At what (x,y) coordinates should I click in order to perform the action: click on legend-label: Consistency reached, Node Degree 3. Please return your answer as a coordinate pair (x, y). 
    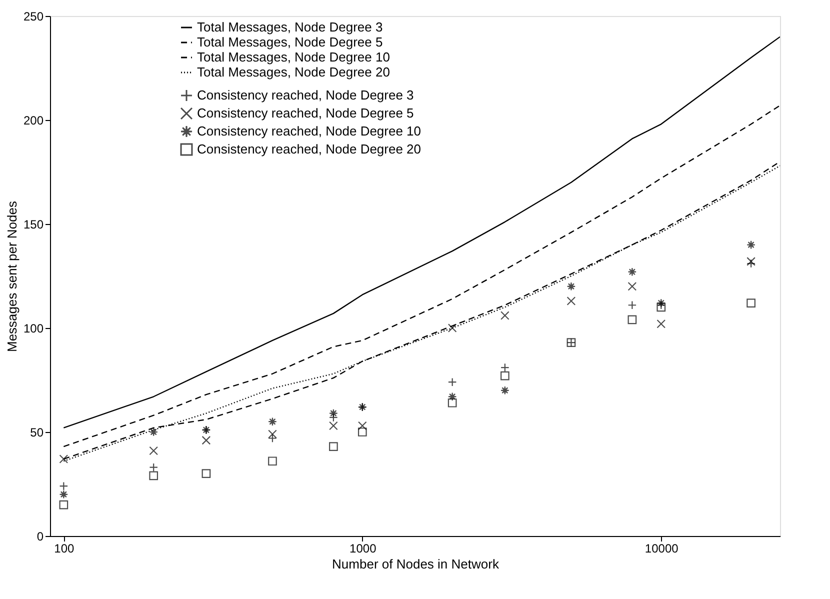
    Looking at the image, I should click on (305, 95).